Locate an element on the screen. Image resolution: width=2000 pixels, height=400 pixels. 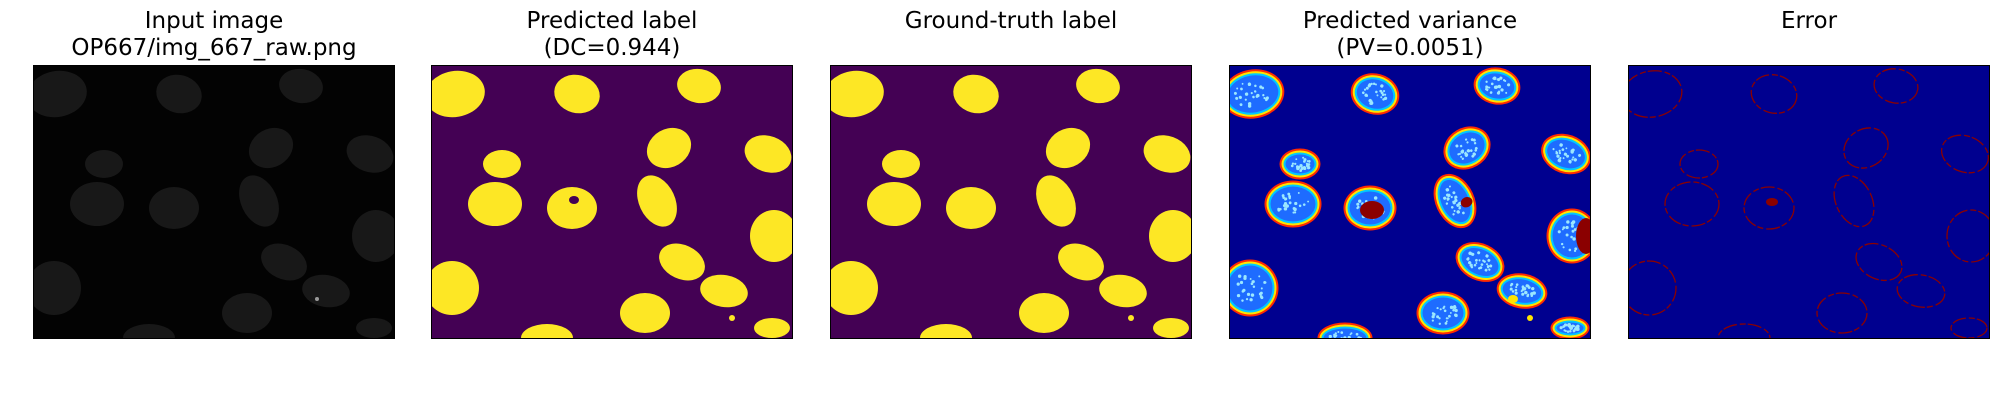
panel-title: Predicted variance (PV=0.0051) is located at coordinates (1410, 35).